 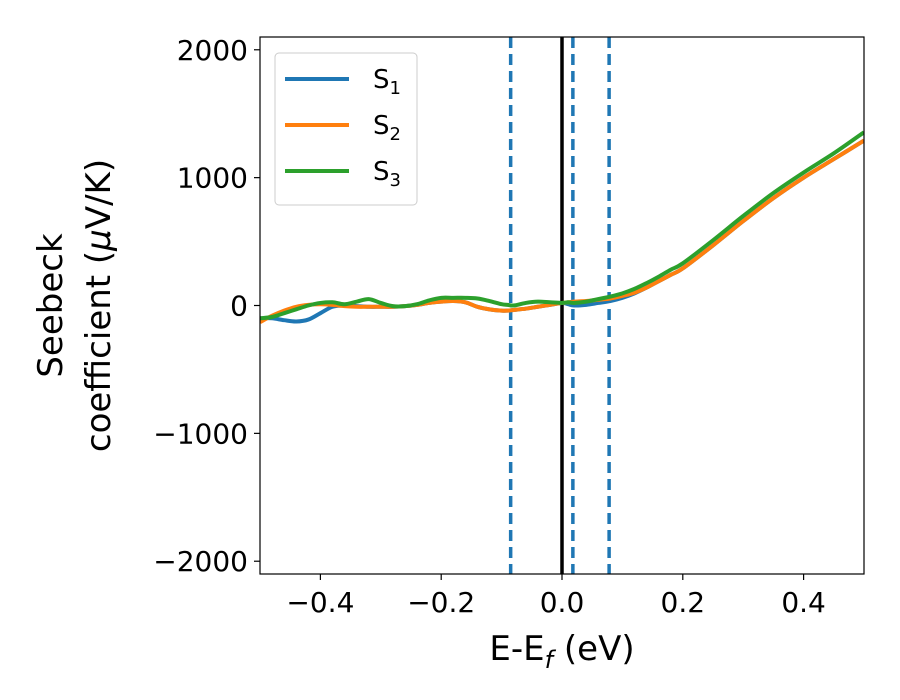 What do you see at coordinates (387, 128) in the screenshot?
I see `legend-label: S2` at bounding box center [387, 128].